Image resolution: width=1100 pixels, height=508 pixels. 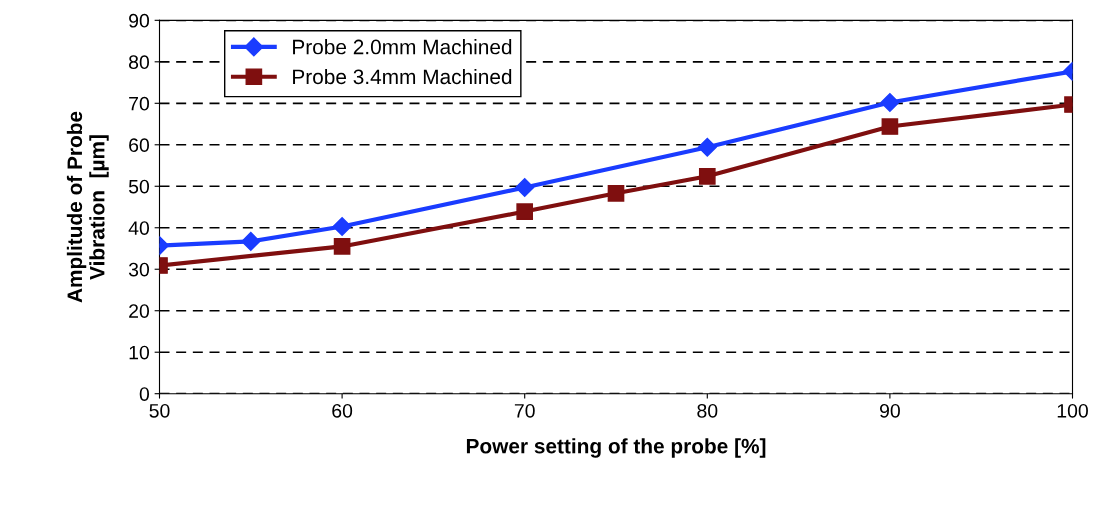 I want to click on x-tick-label: 100, so click(x=1072, y=410).